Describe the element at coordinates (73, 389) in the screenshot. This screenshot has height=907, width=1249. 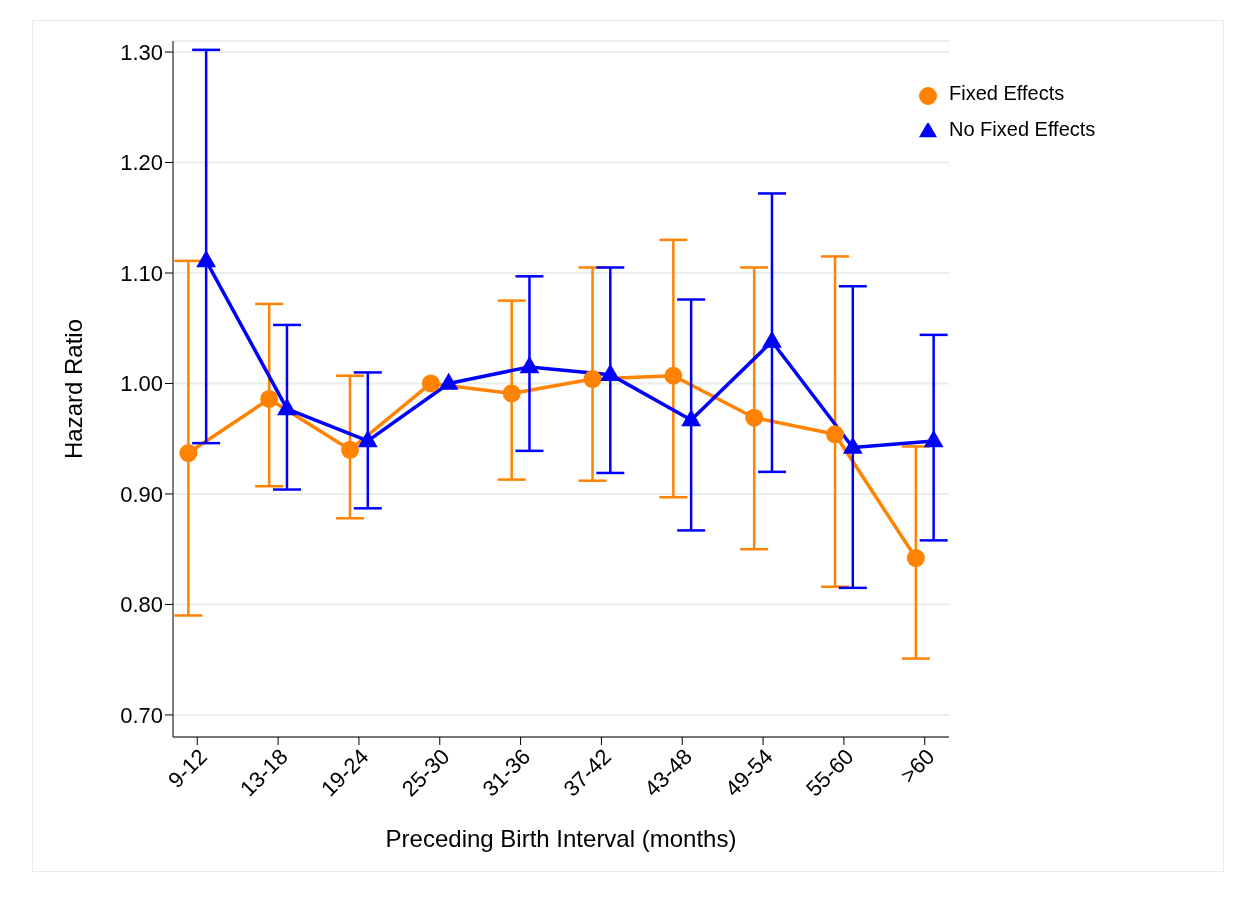
I see `y-axis-title: Hazard Ratio` at that location.